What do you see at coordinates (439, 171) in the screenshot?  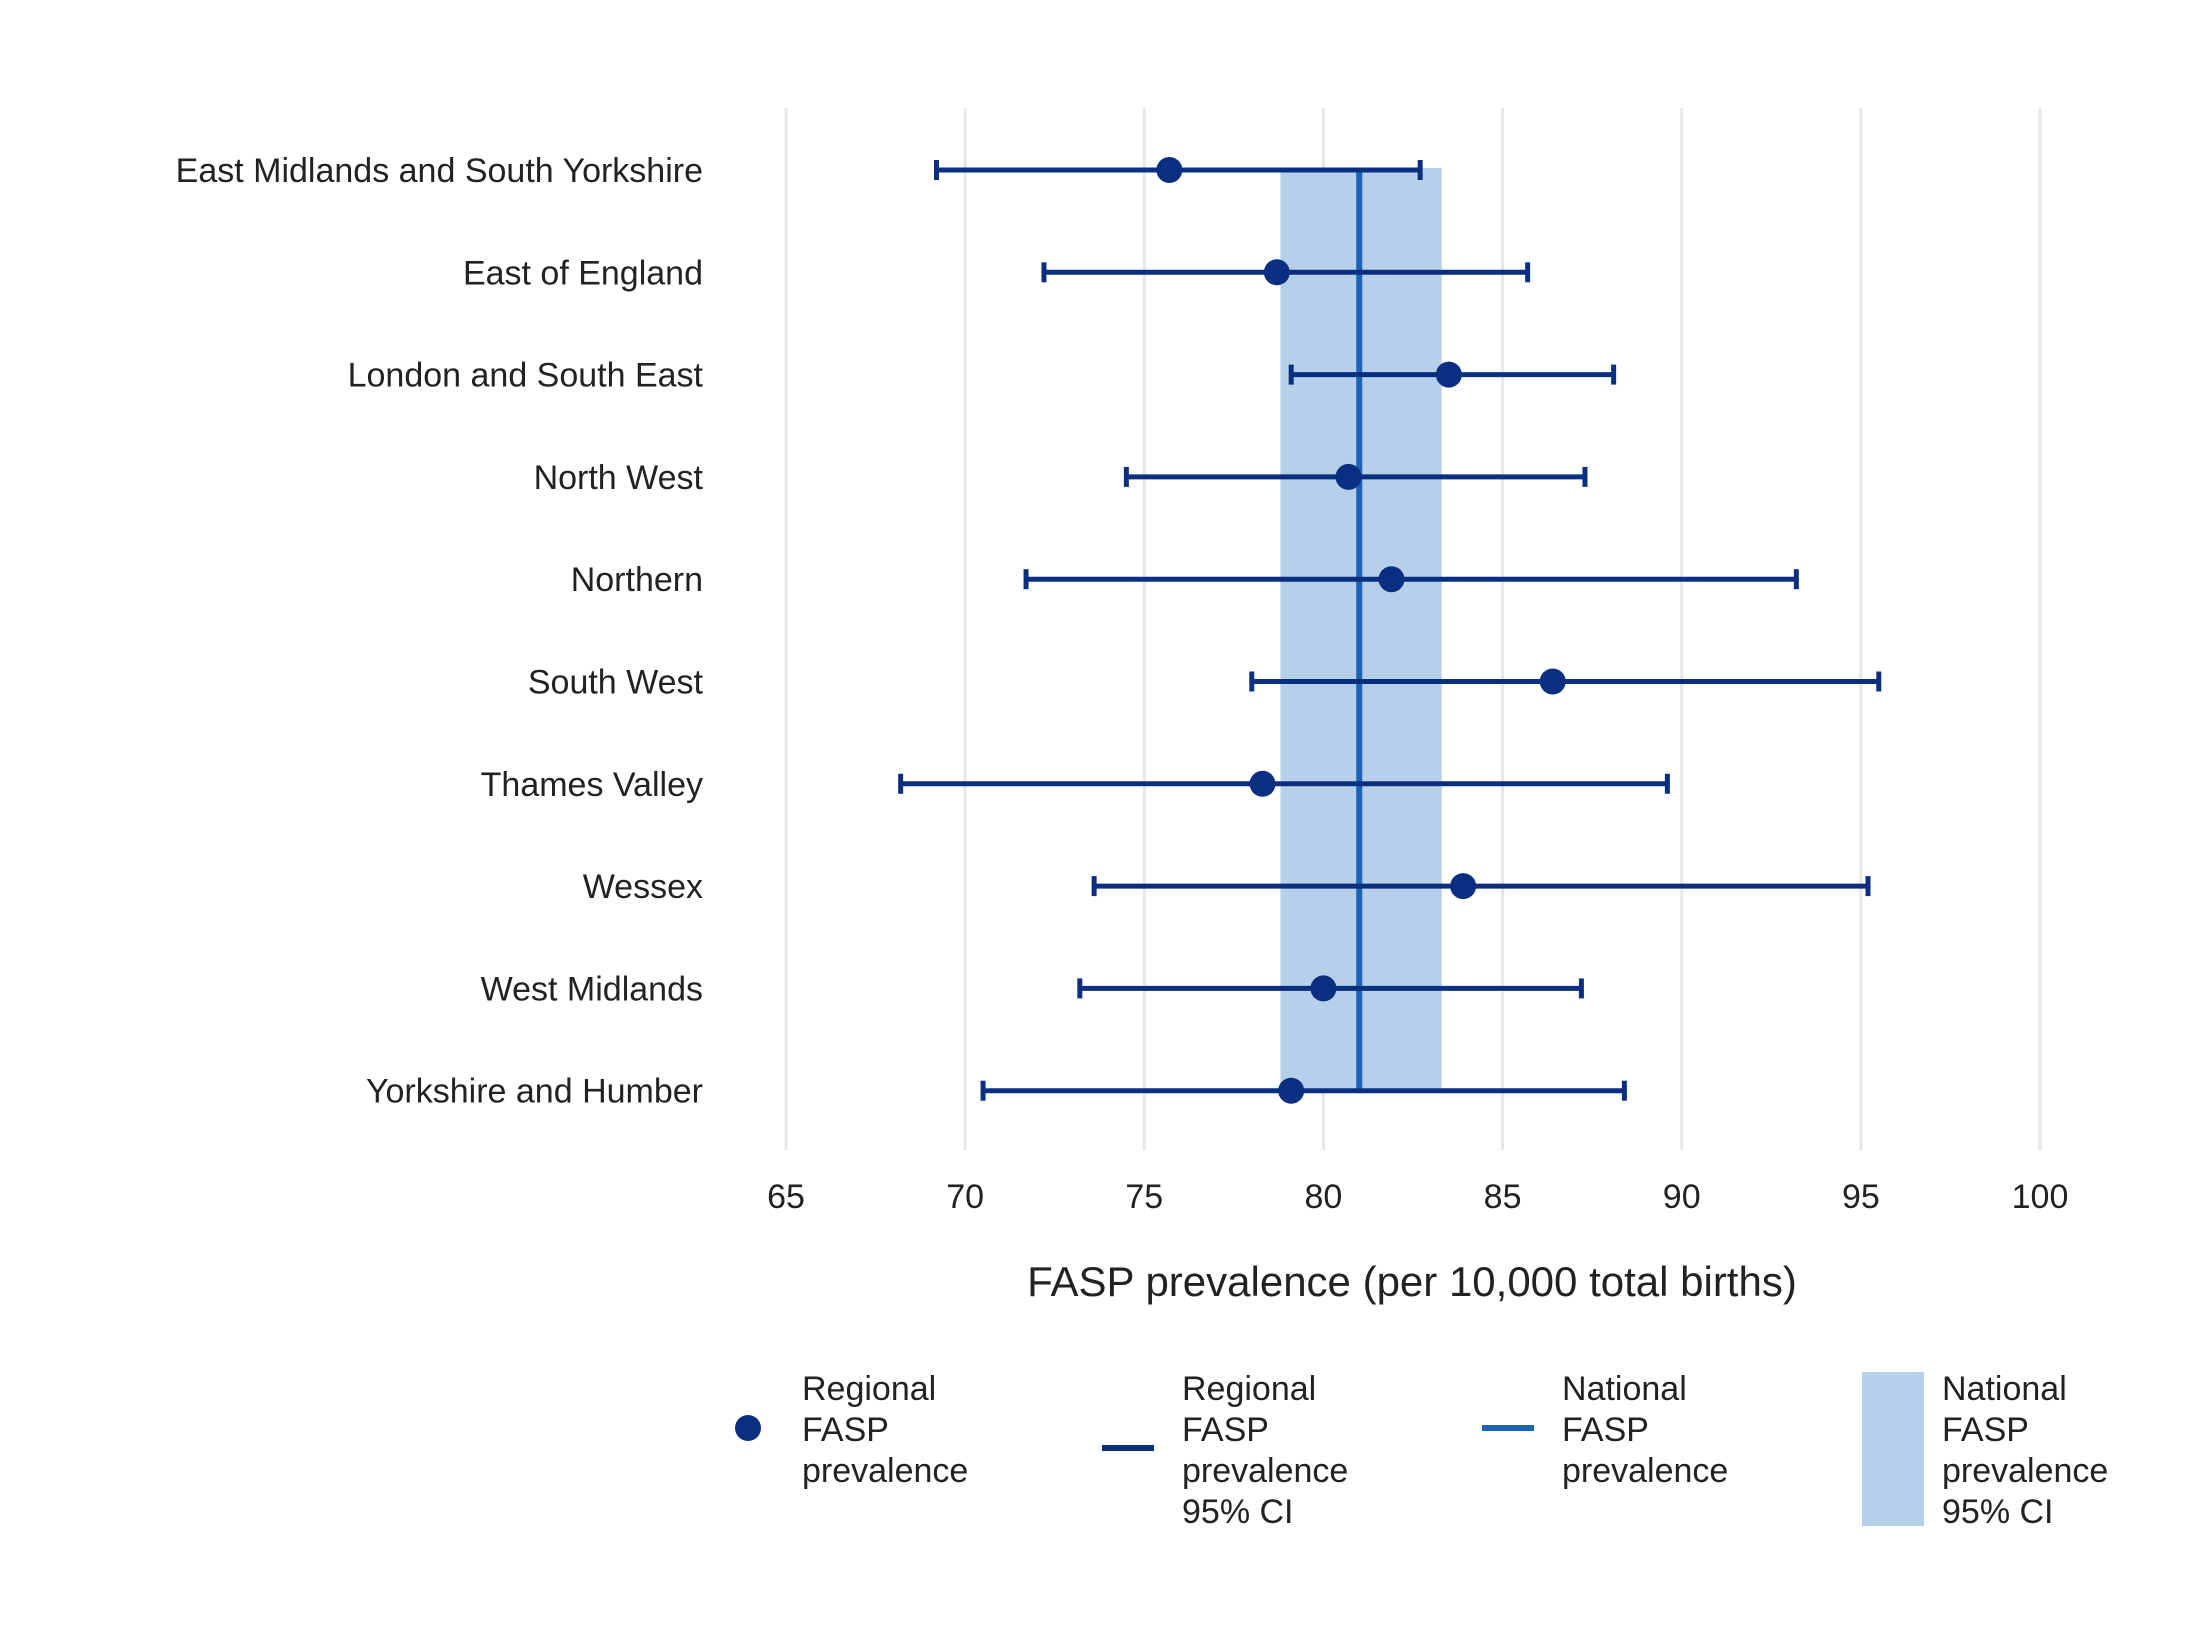 I see `category-label: East Midlands and South Yorkshire` at bounding box center [439, 171].